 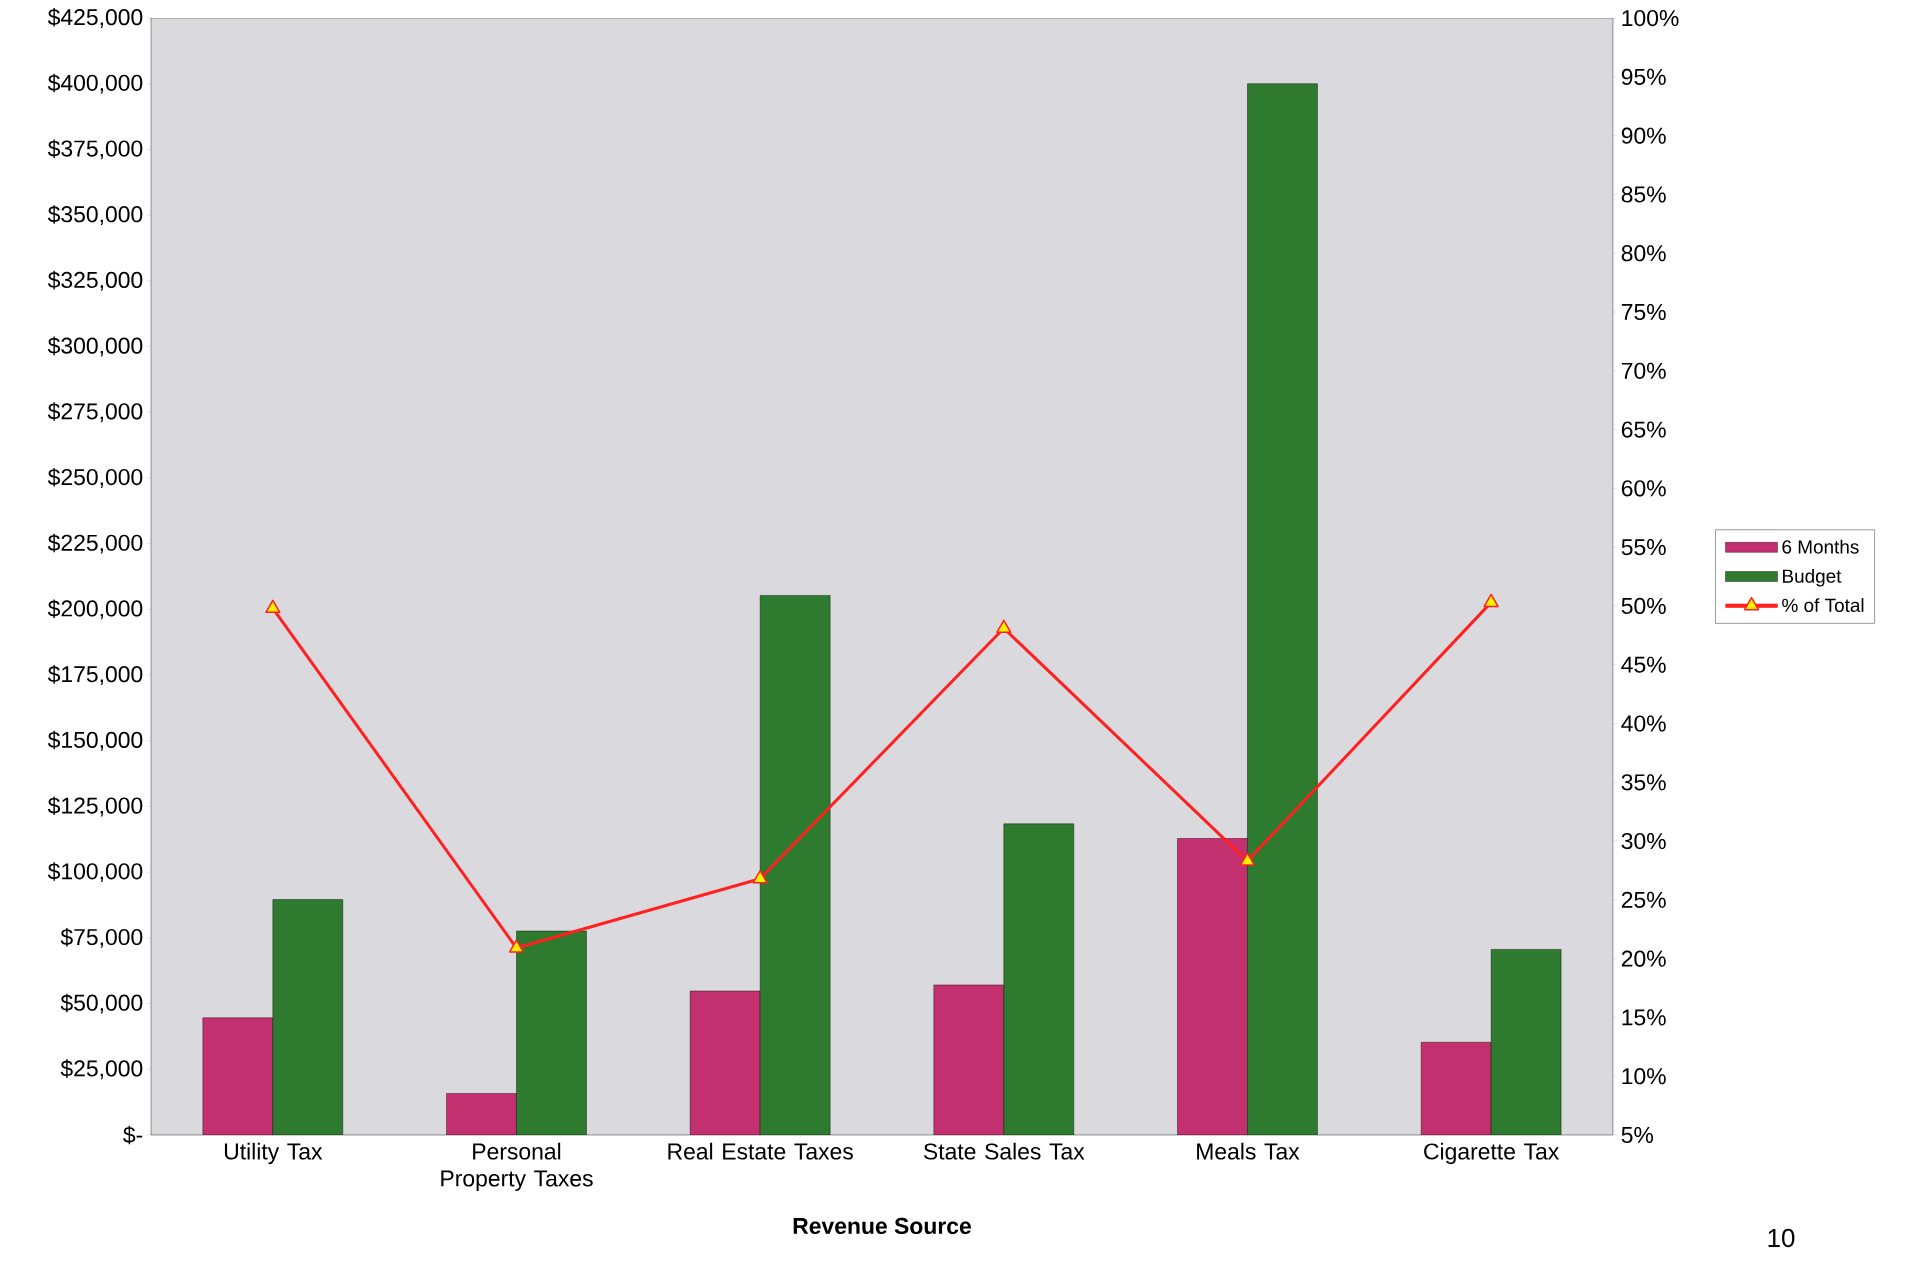 I want to click on y-tick-label: $150,000, so click(x=95, y=740).